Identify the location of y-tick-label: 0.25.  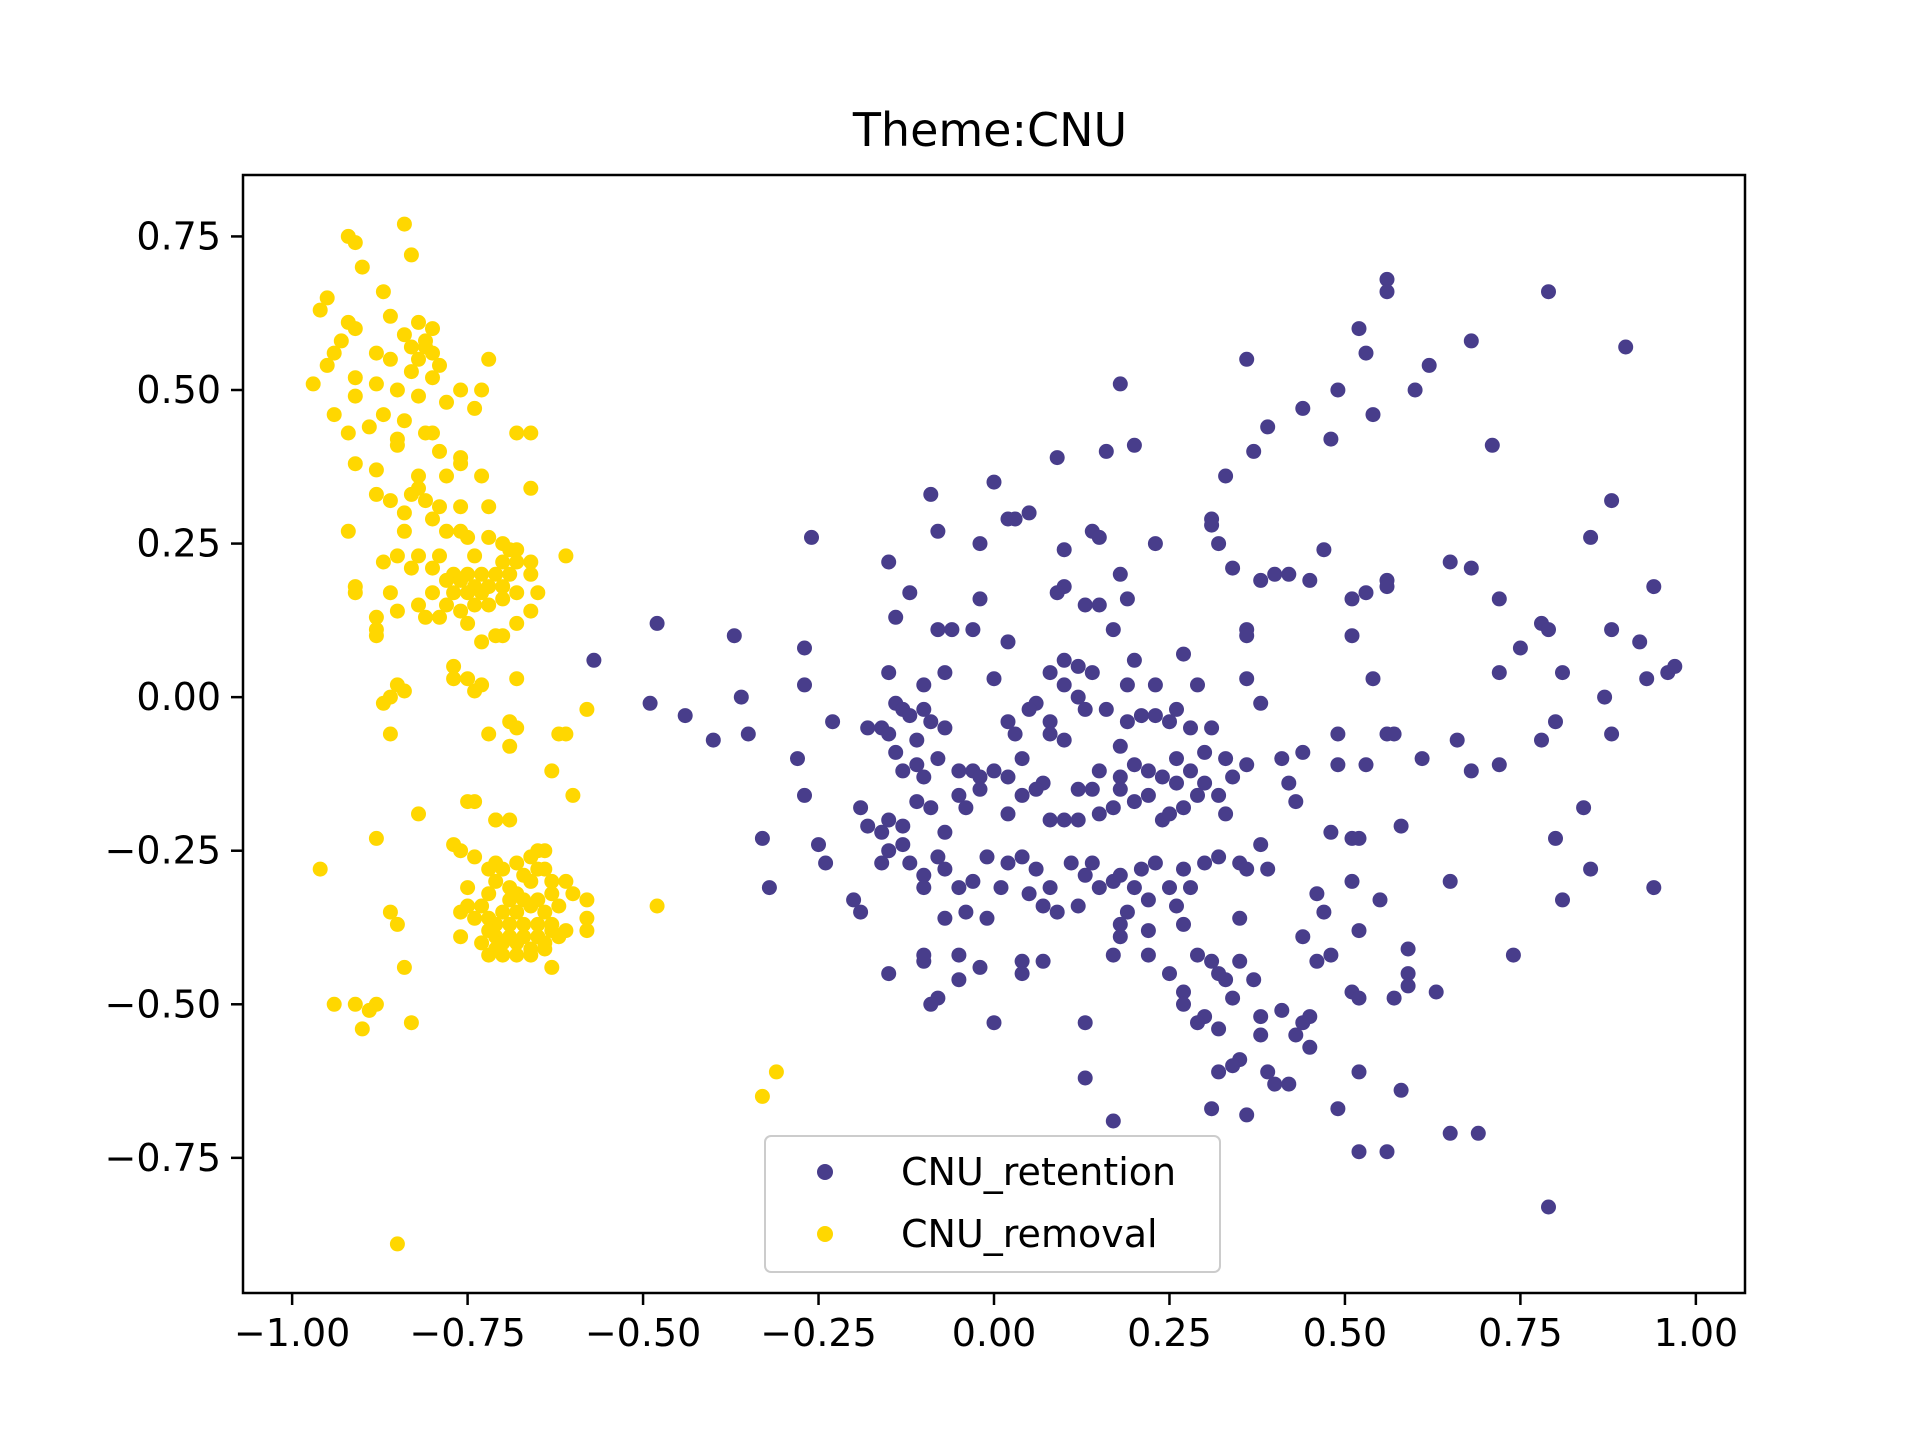
(178, 544).